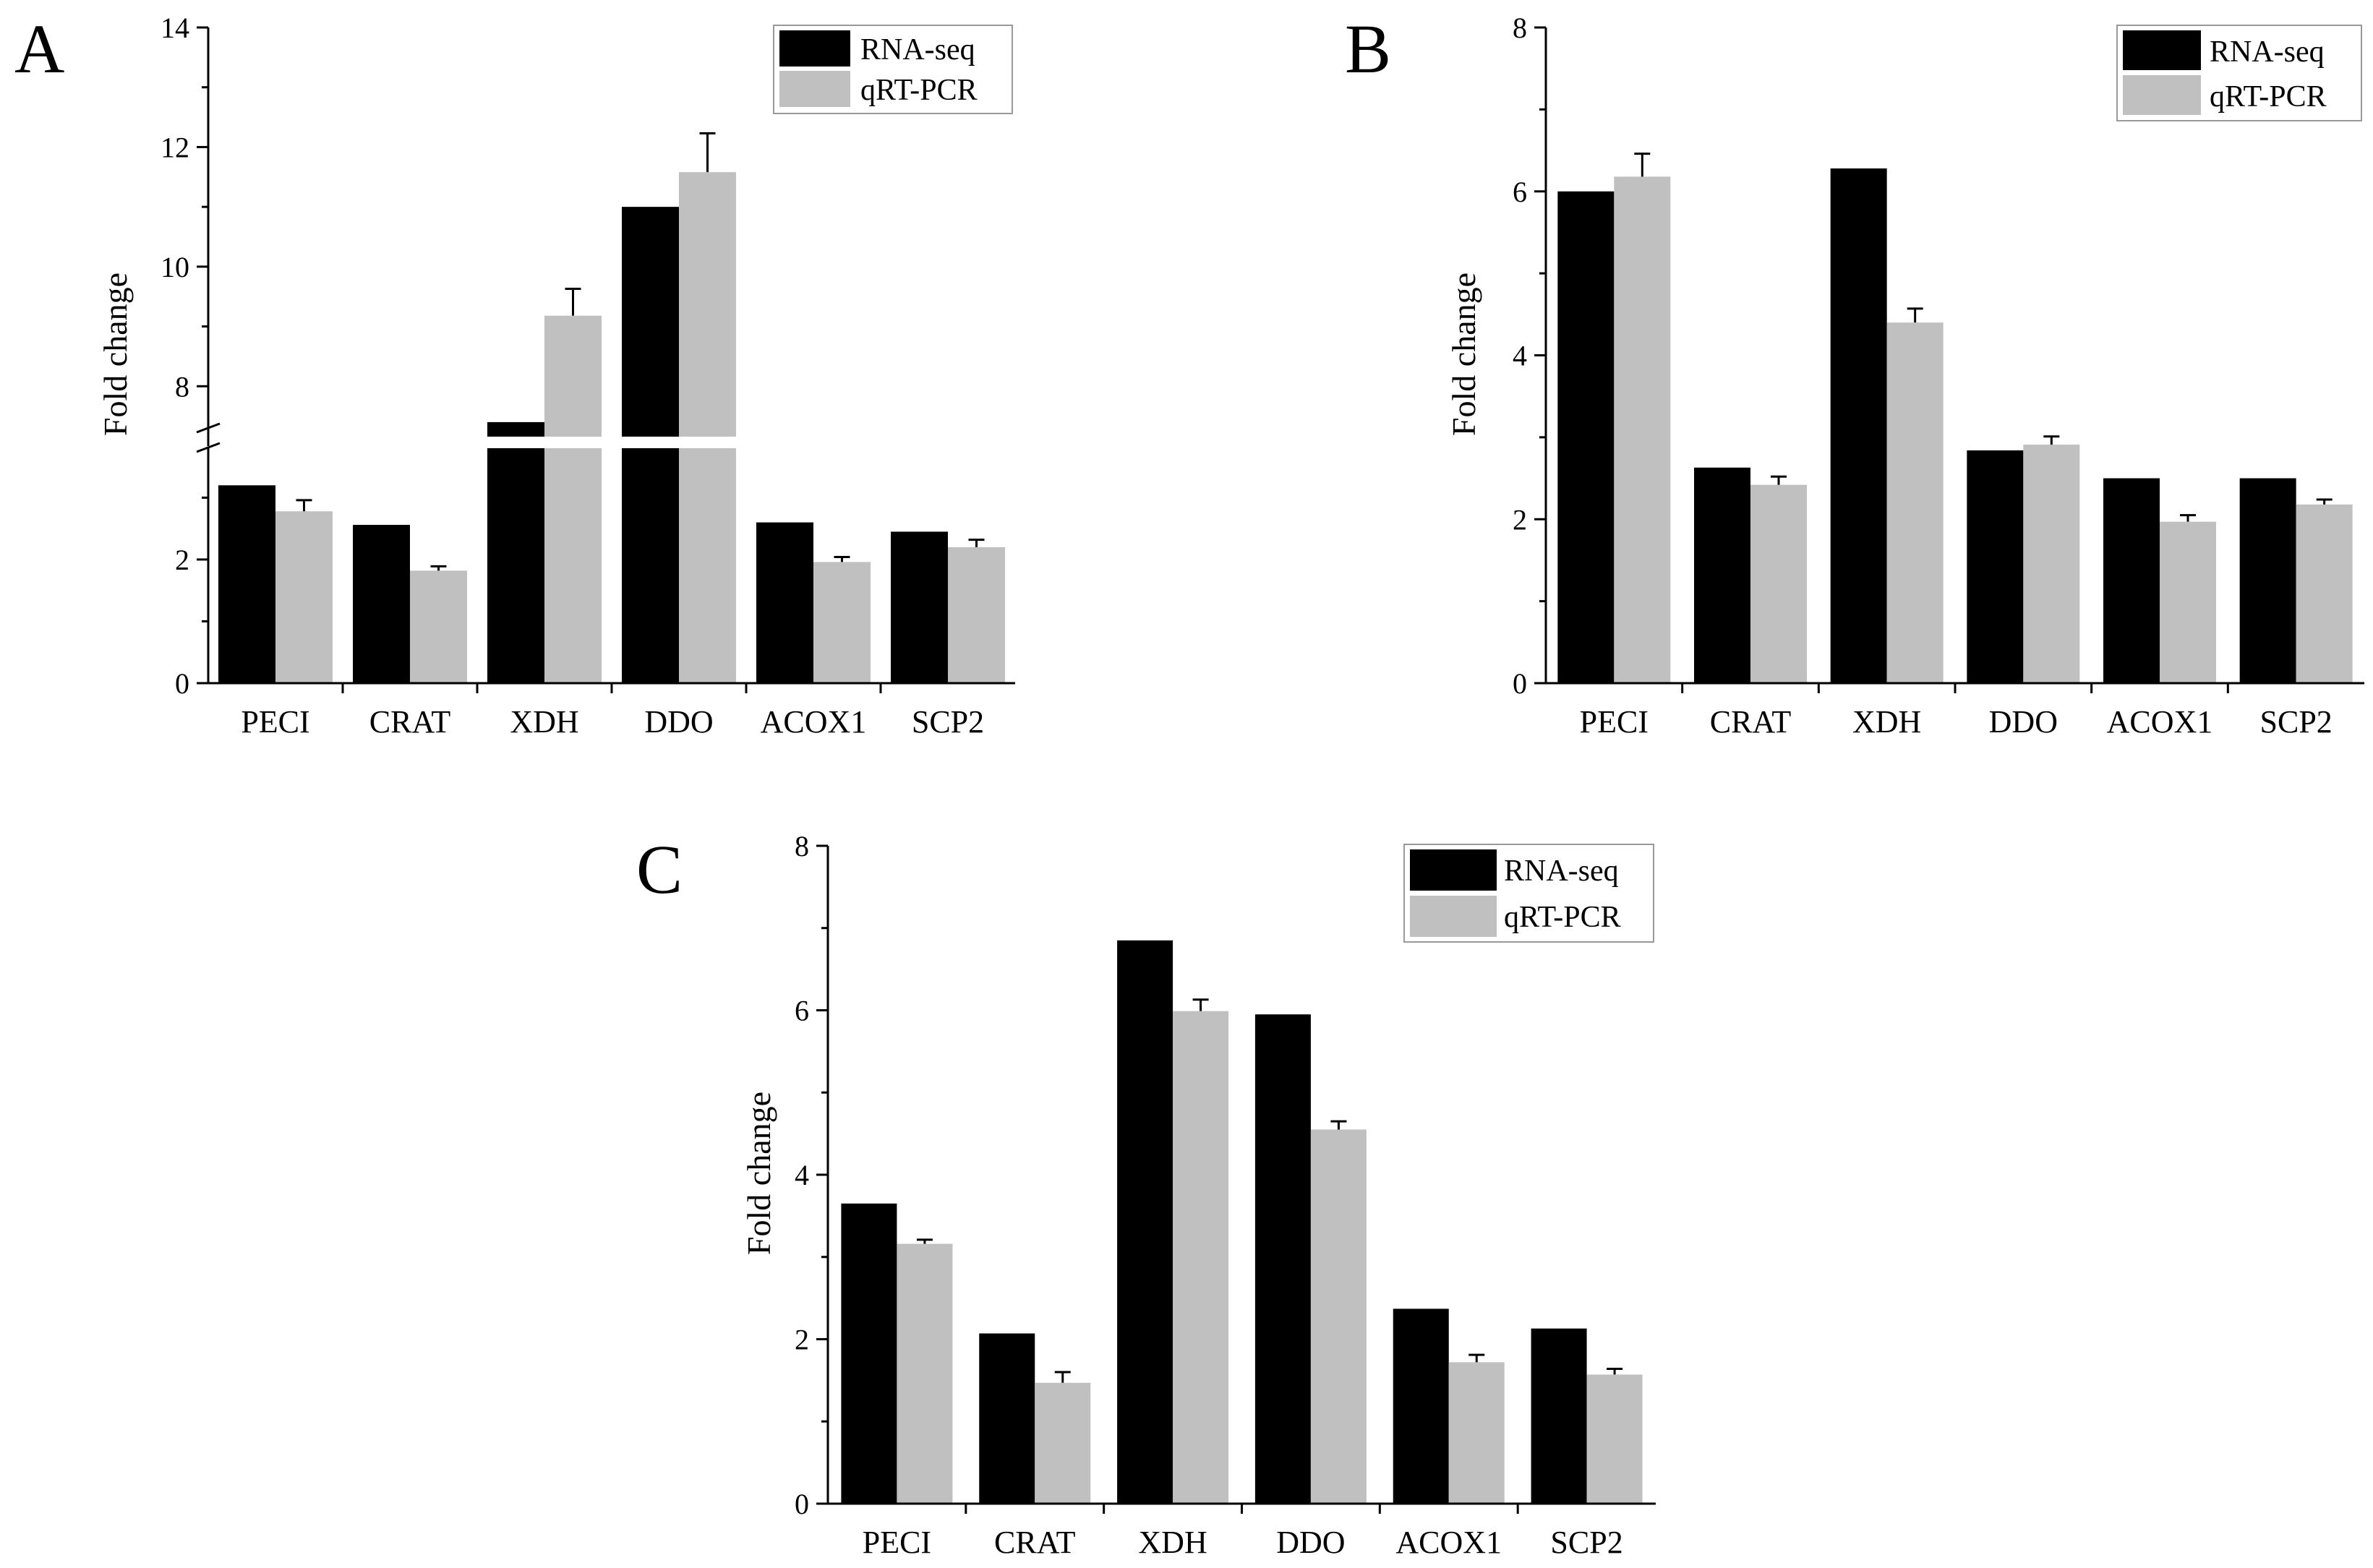 The height and width of the screenshot is (1568, 2373). I want to click on panel-c-tick-labels: 0 2 4 6 8, so click(802, 1175).